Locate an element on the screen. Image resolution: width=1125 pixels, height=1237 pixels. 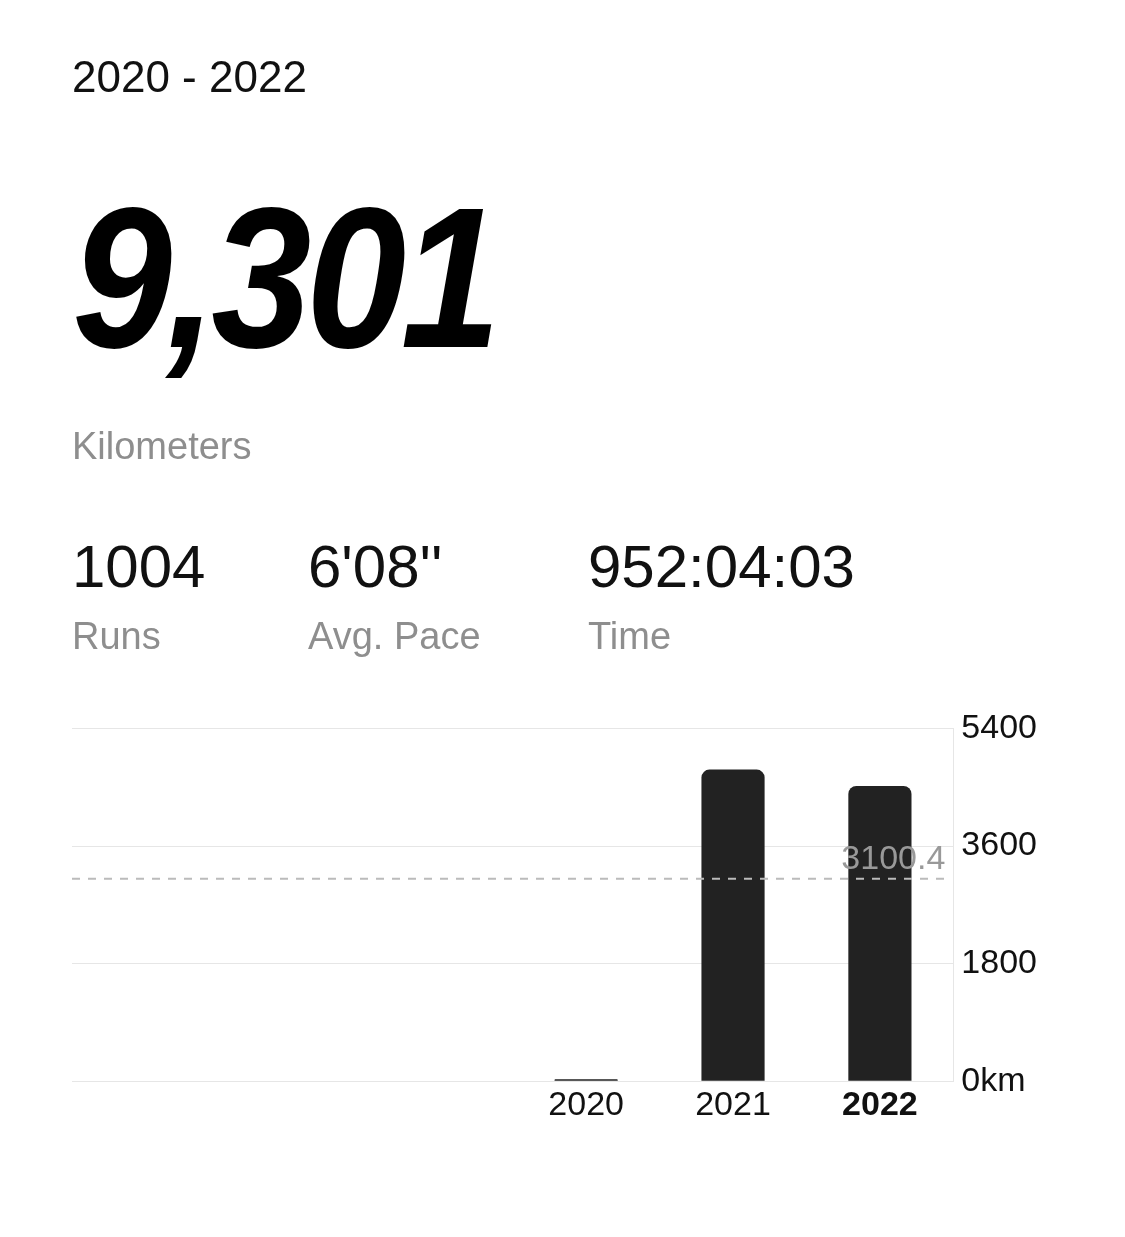
text: 952:04:03 is located at coordinates (721, 566).